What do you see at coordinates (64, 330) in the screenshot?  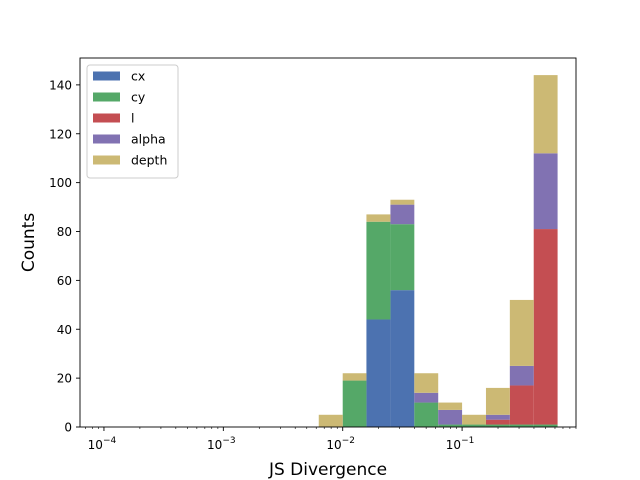 I see `y-tick-label: 40` at bounding box center [64, 330].